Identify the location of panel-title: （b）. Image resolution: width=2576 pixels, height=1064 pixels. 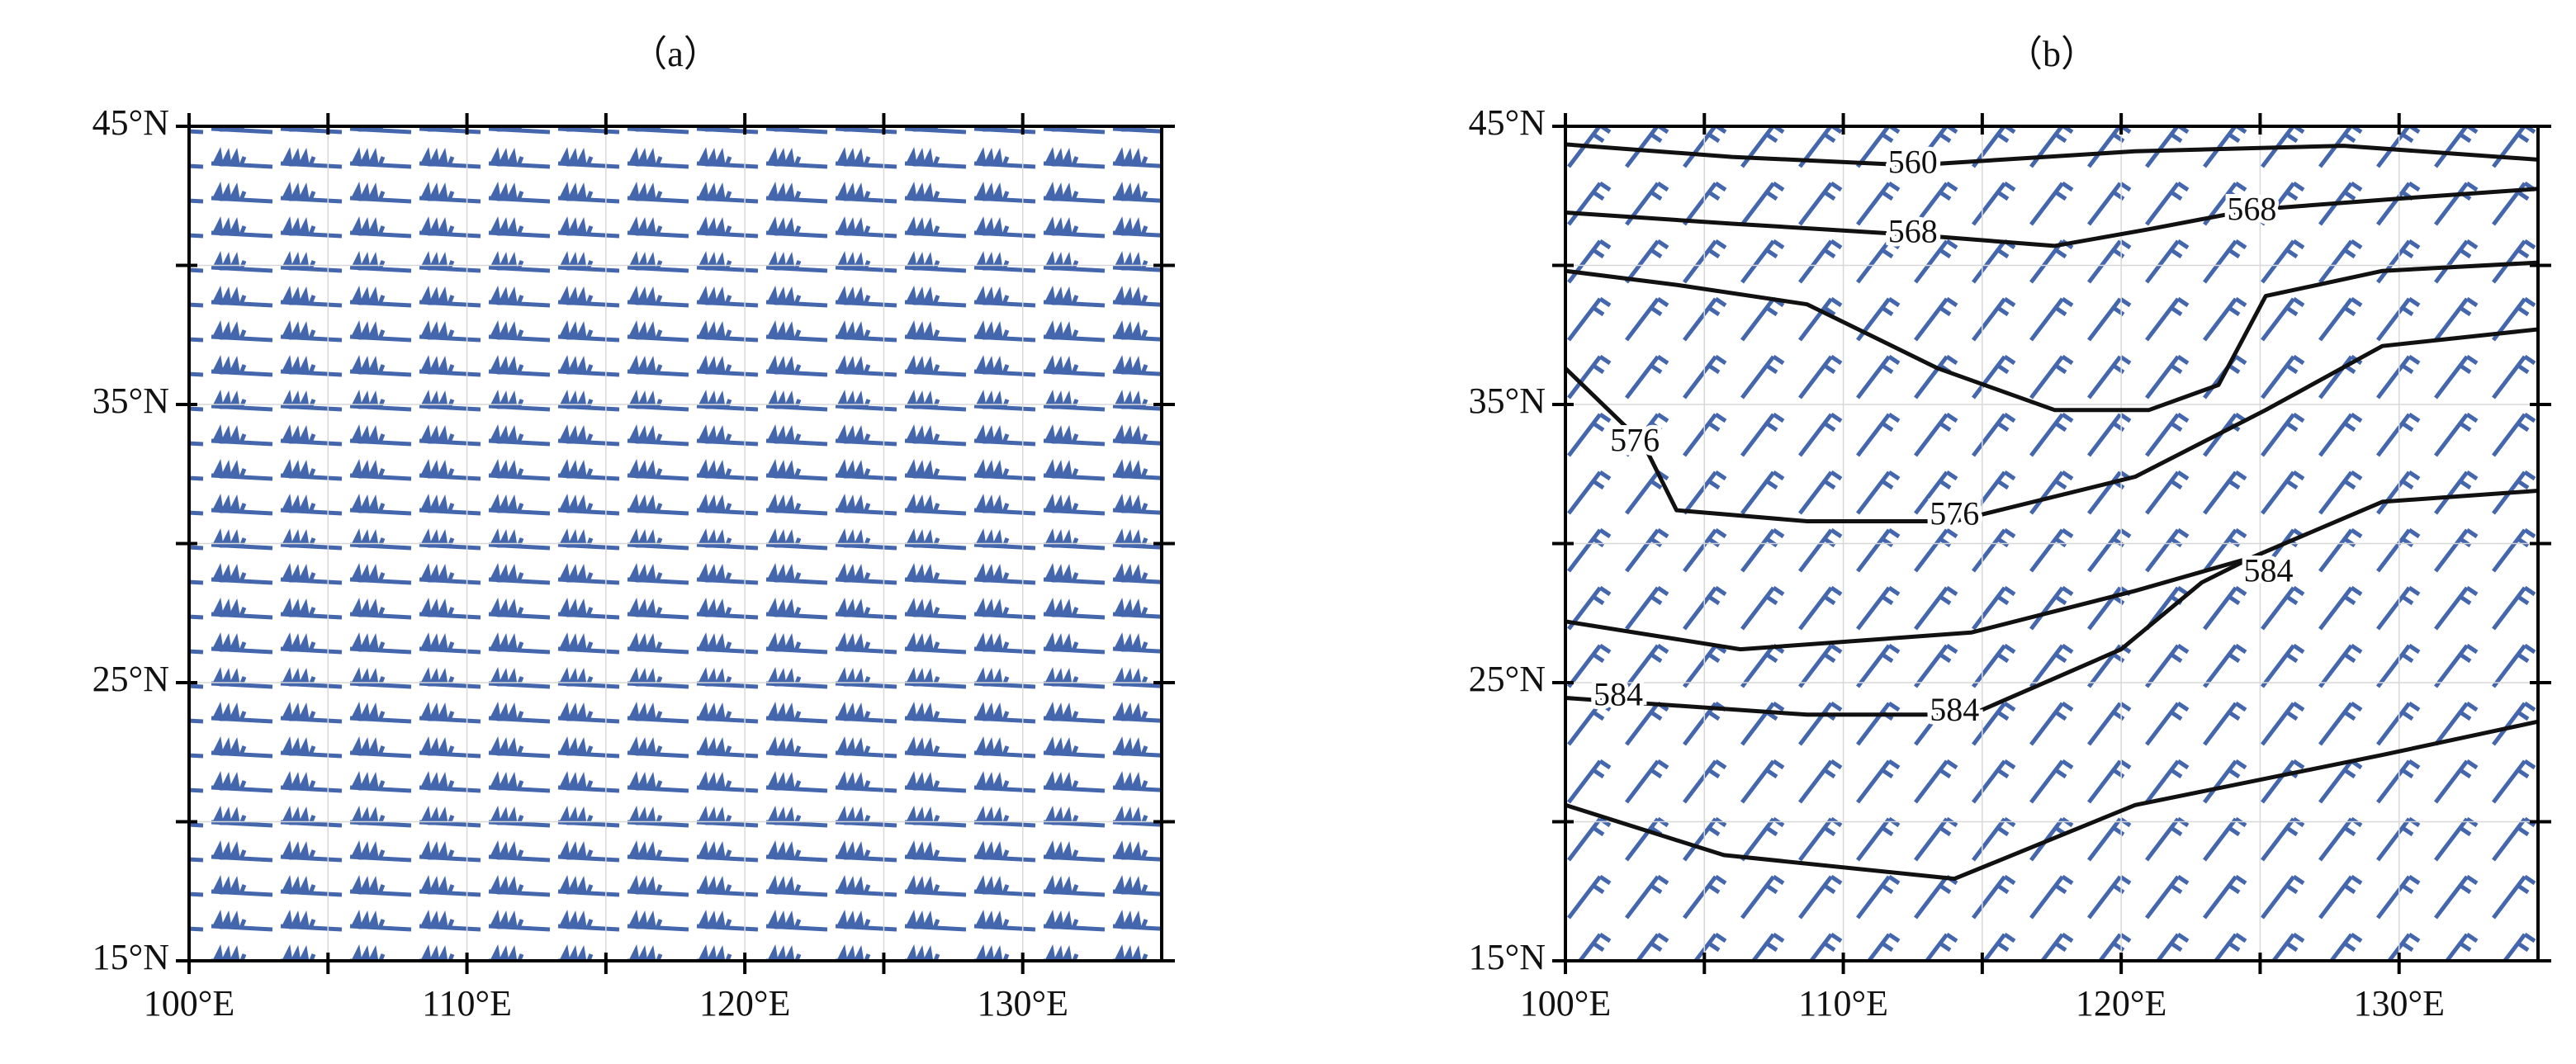
(2051, 54).